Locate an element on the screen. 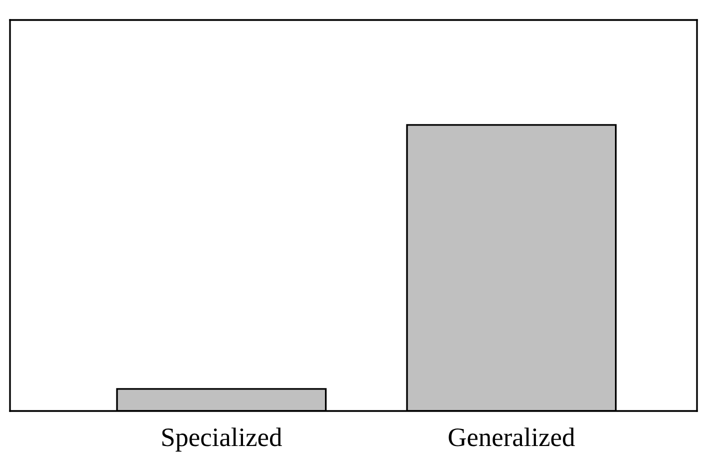  x-tick-label: Generalized is located at coordinates (511, 437).